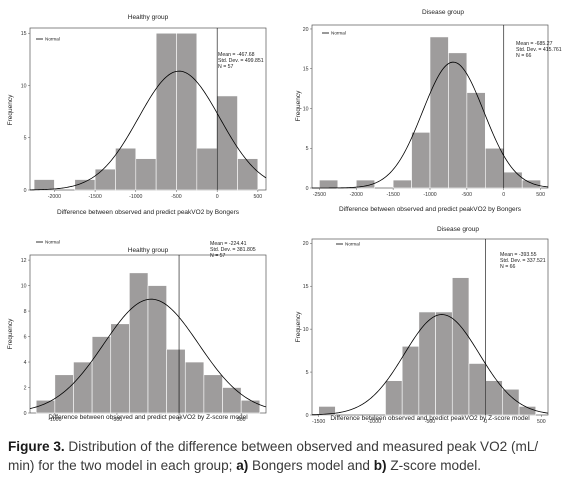 Image resolution: width=577 pixels, height=481 pixels. Describe the element at coordinates (226, 67) in the screenshot. I see `stat-n: N = 57` at that location.